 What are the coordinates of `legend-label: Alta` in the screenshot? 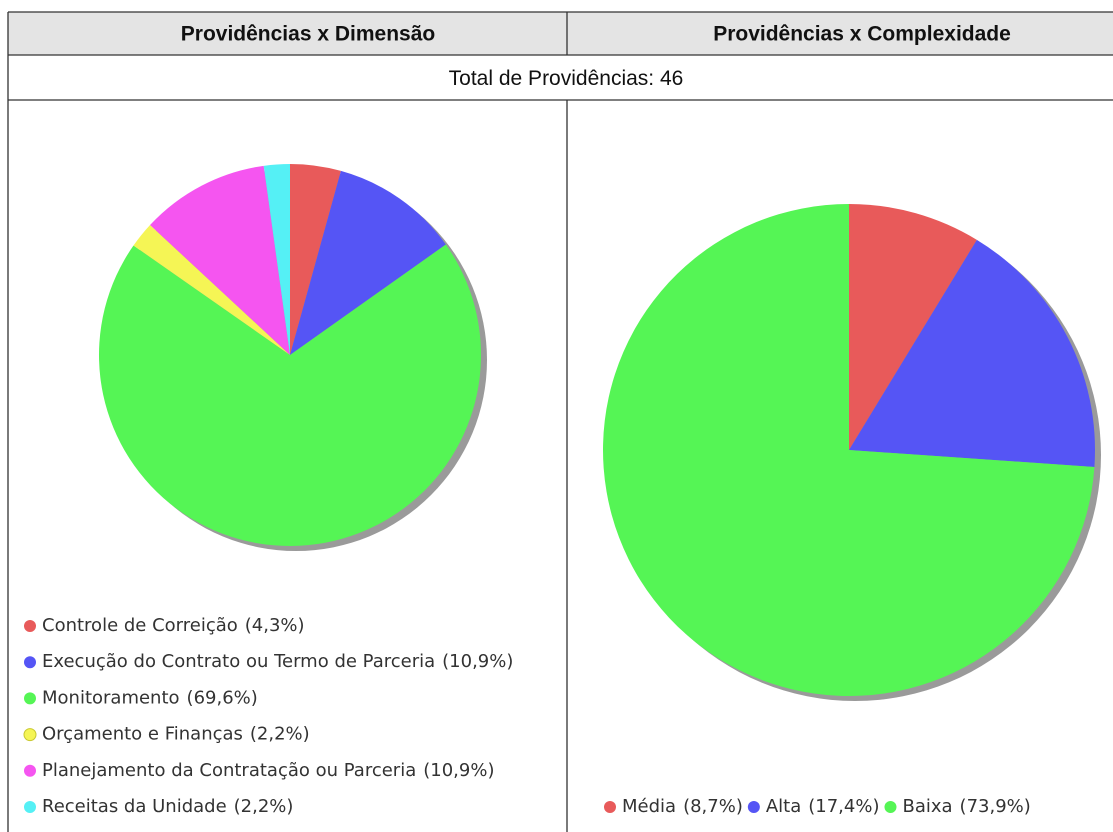 It's located at (783, 806).